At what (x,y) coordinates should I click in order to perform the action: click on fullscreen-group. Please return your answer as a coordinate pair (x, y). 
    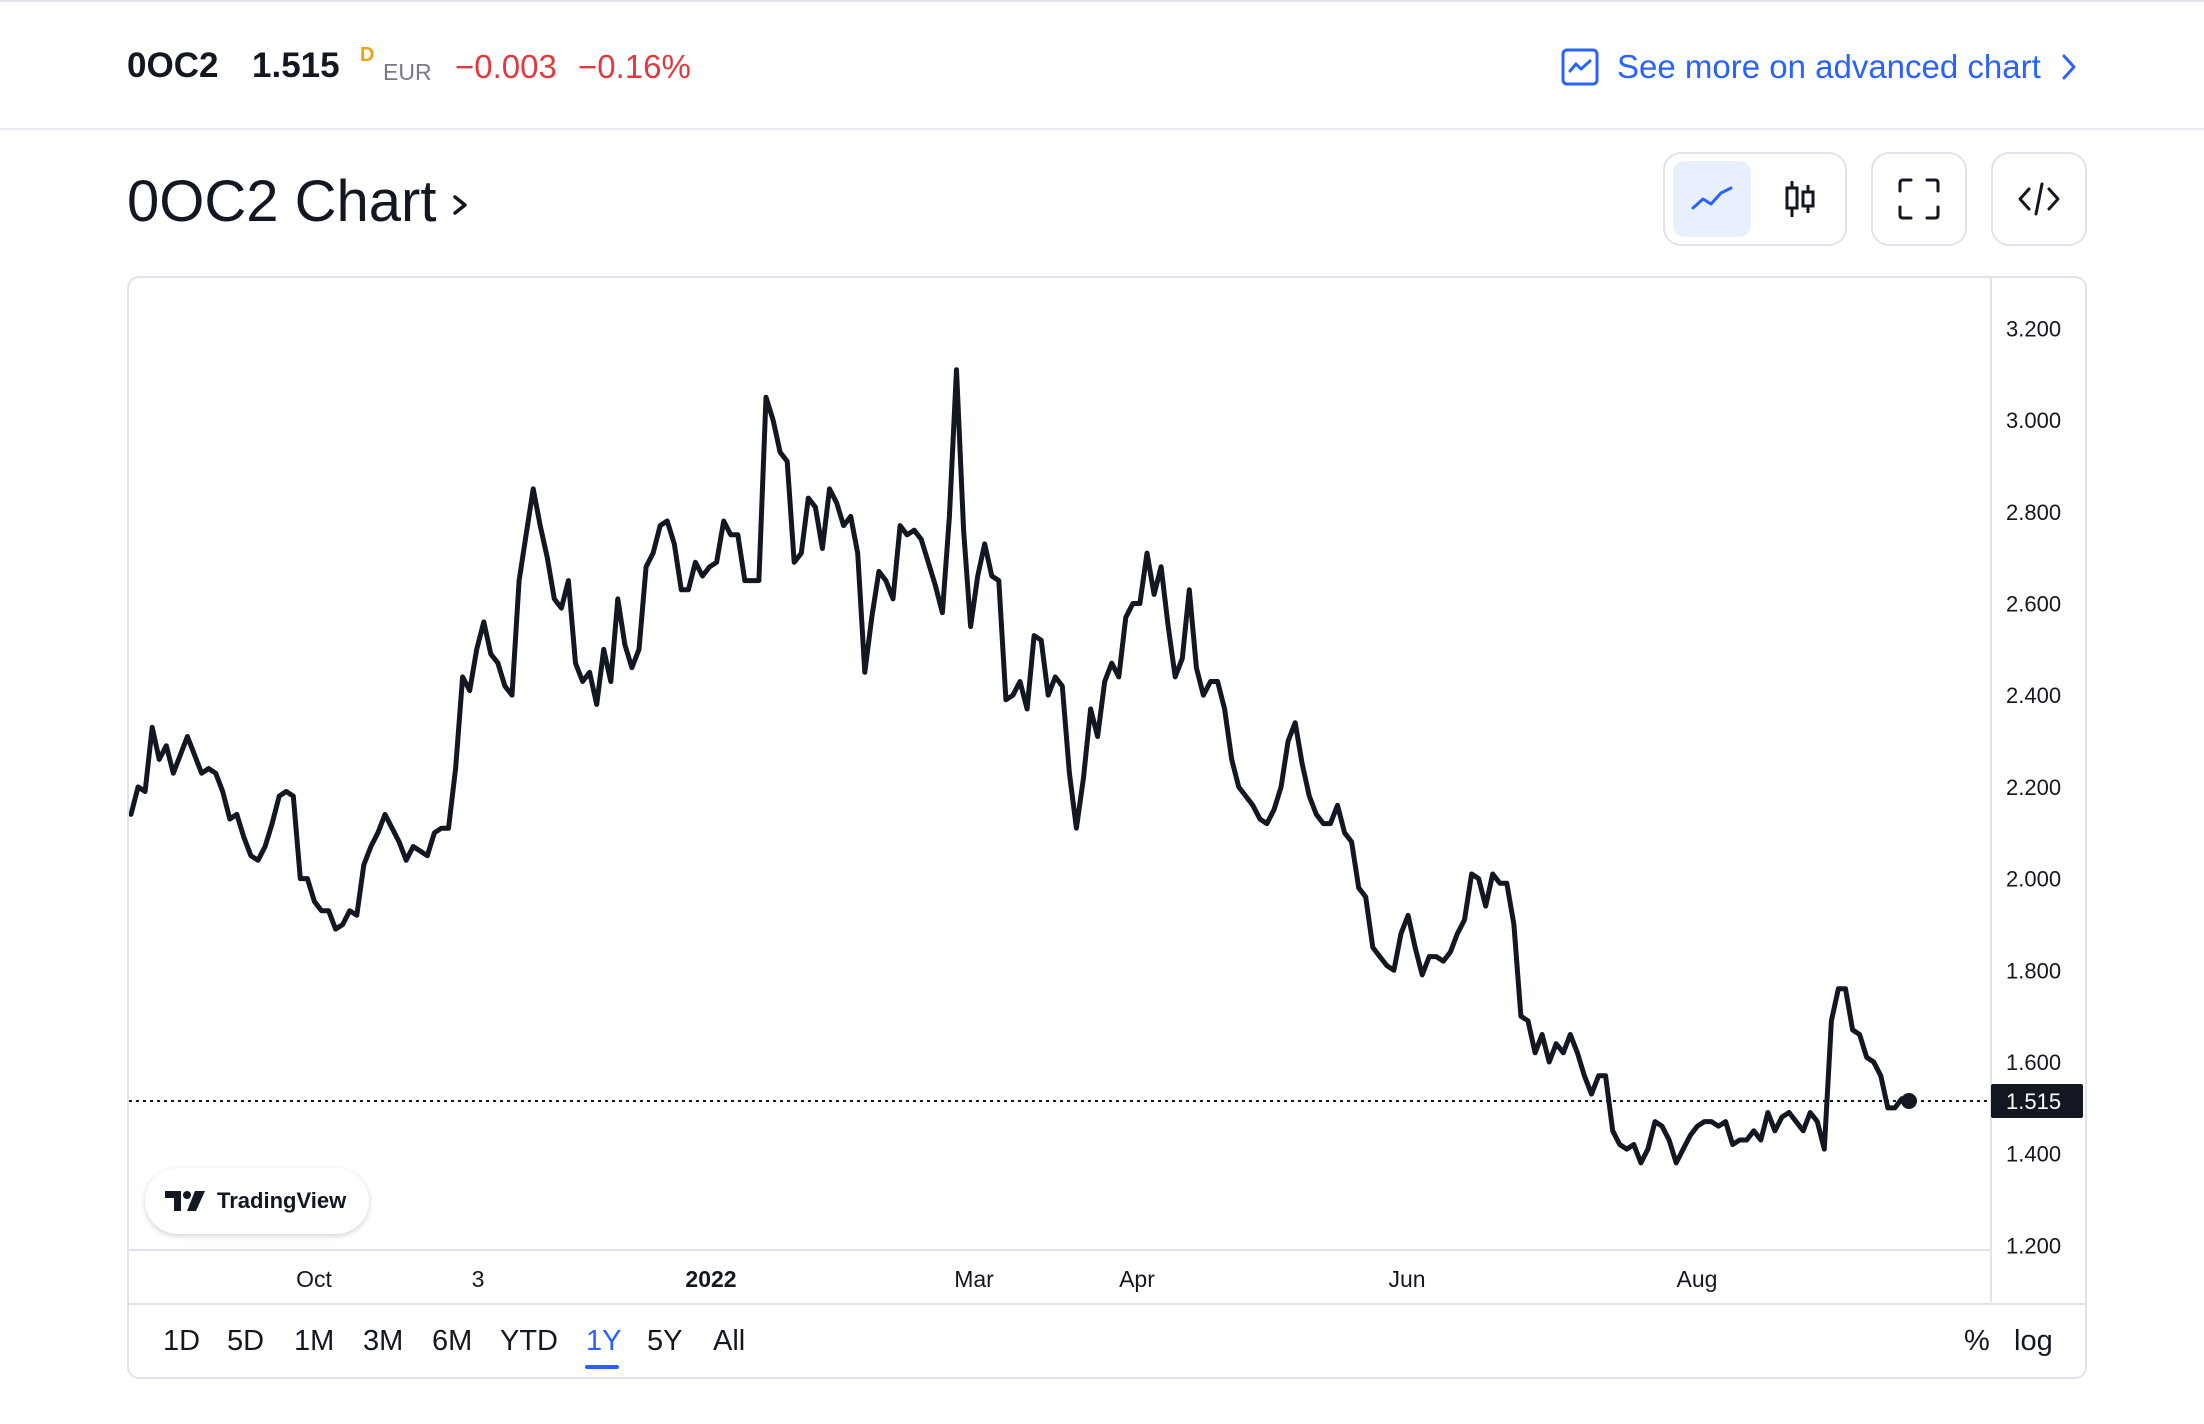
    Looking at the image, I should click on (1919, 199).